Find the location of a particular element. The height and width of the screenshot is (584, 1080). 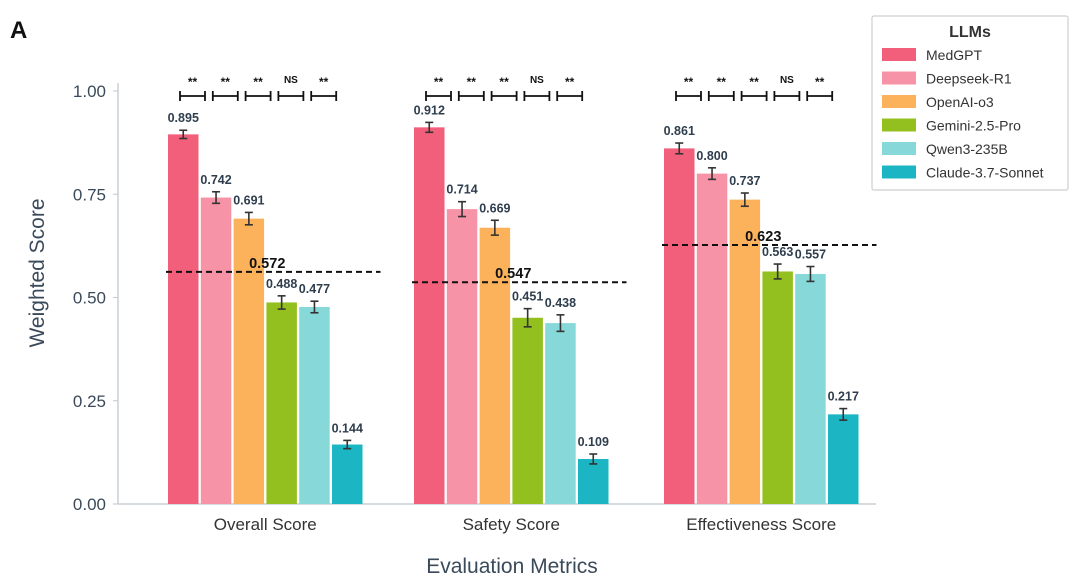

data-label: 0.861 is located at coordinates (679, 131).